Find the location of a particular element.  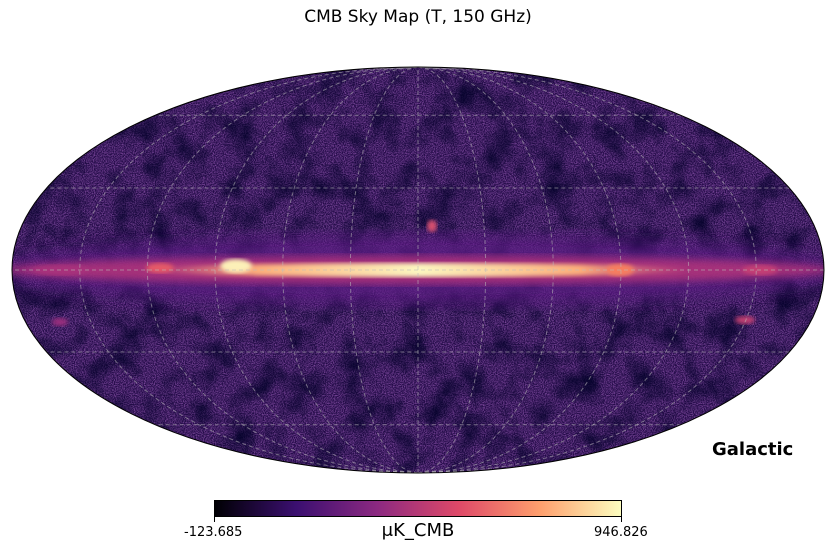

colorbar-min-label: -123.685 is located at coordinates (213, 532).